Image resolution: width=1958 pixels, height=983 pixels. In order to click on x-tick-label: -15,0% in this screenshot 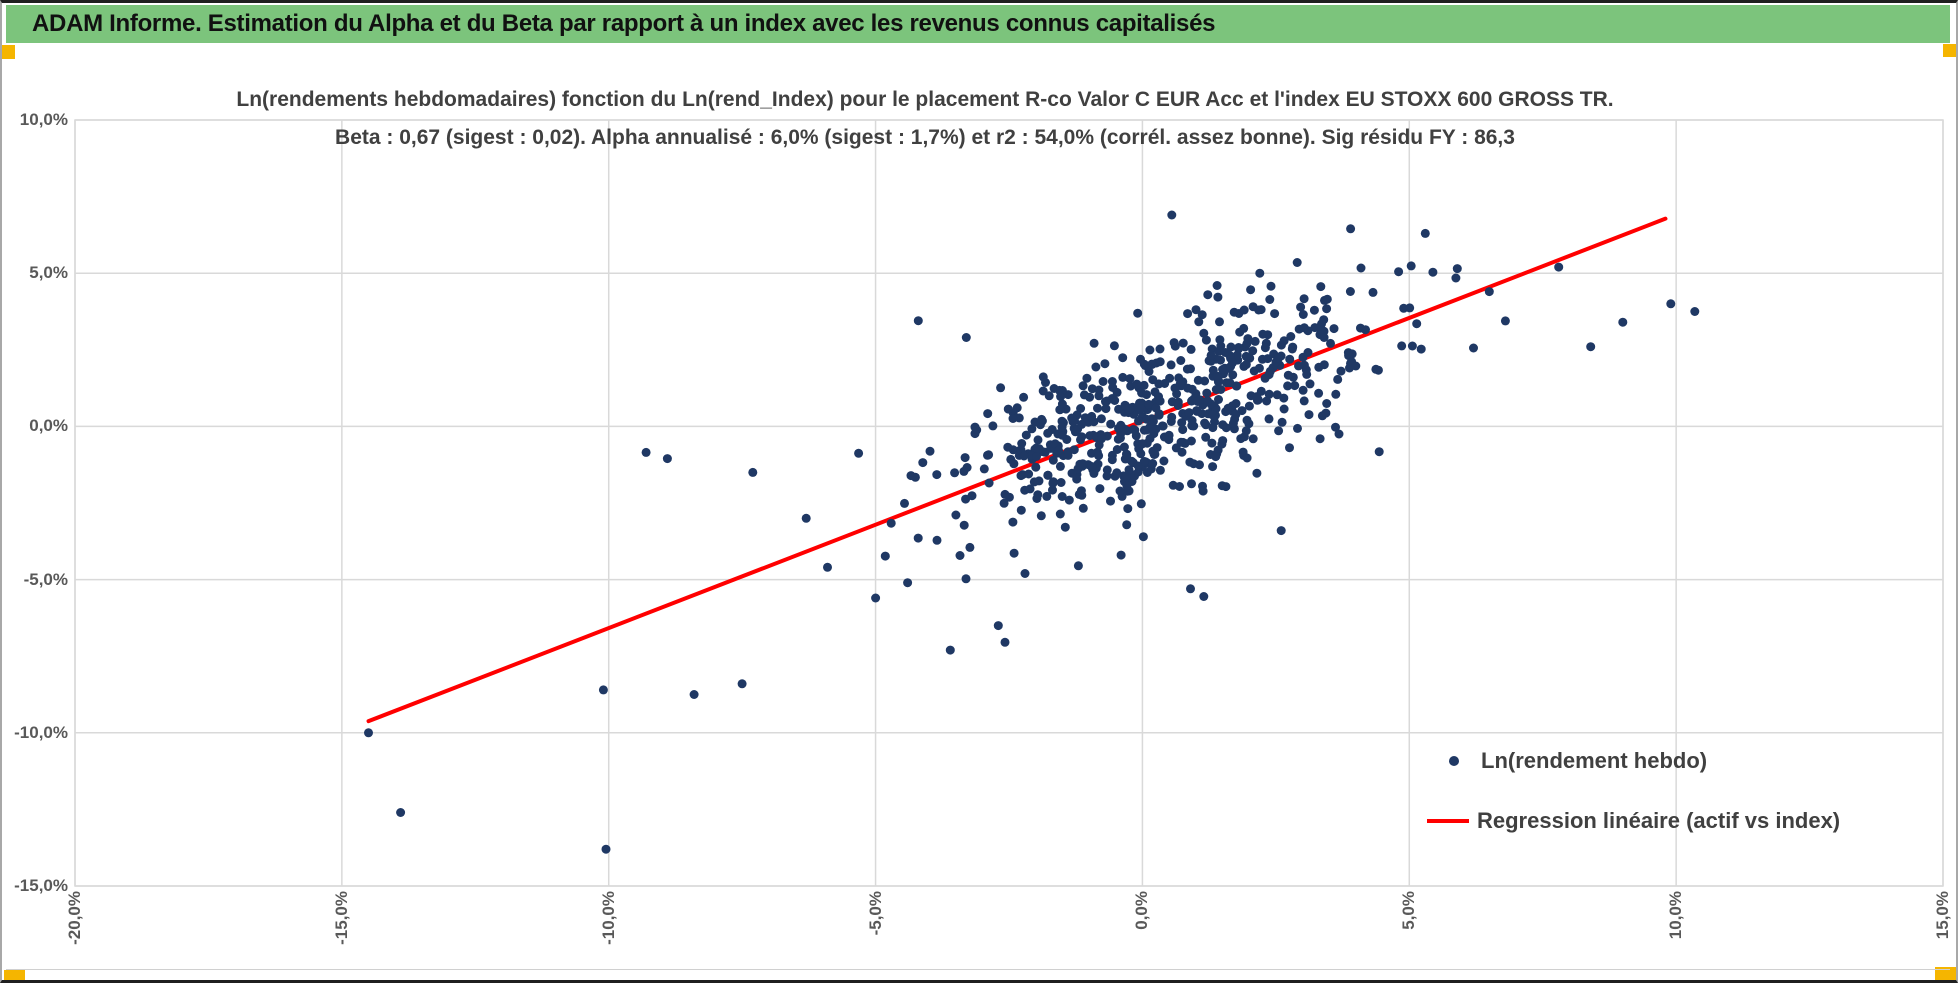, I will do `click(341, 918)`.